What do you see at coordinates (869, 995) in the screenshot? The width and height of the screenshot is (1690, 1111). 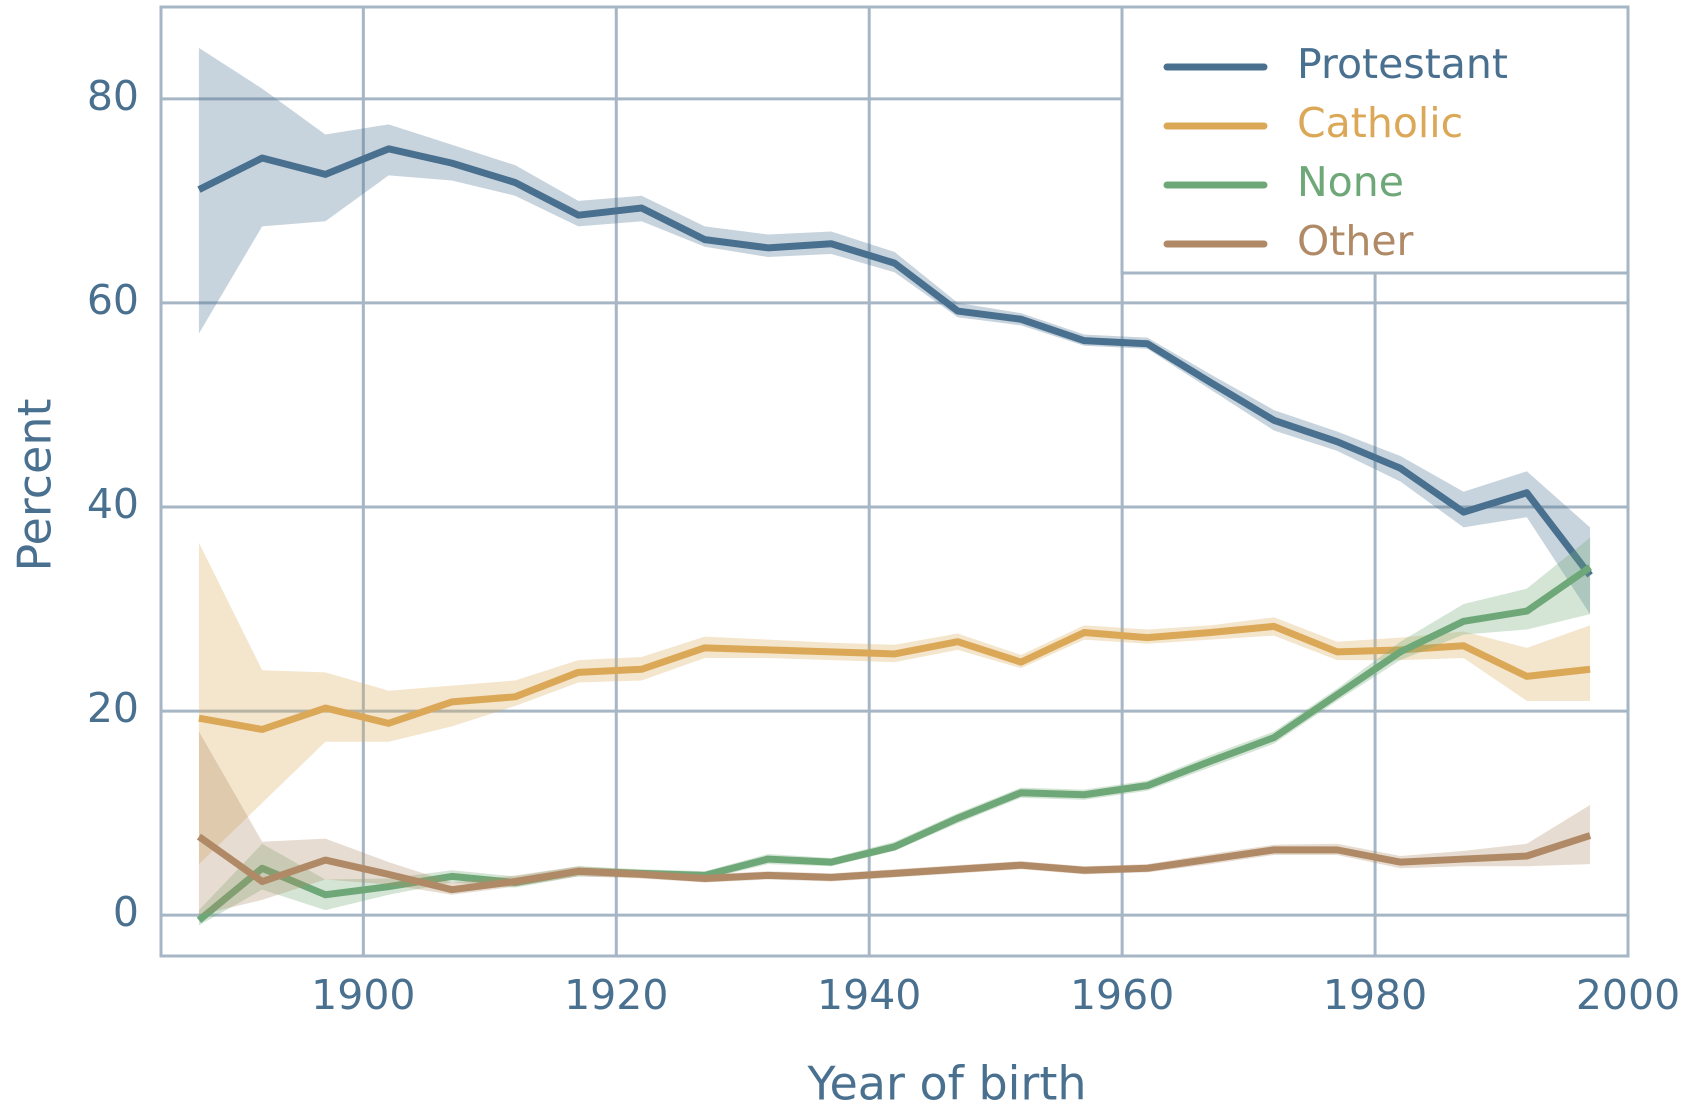 I see `x-tick-label: 1940` at bounding box center [869, 995].